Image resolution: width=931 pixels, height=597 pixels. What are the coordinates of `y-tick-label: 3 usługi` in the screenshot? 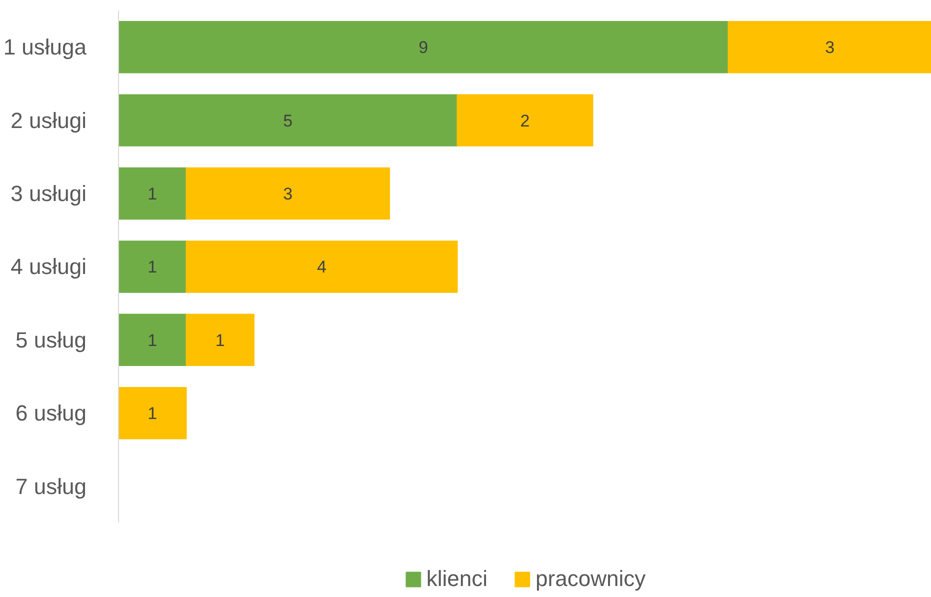 It's located at (48, 193).